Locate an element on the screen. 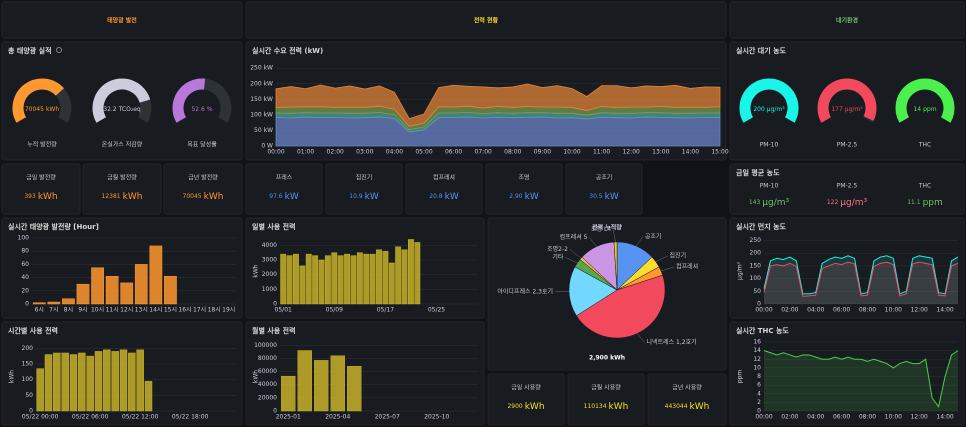  x-tick-label: 05/22 18:00 is located at coordinates (190, 417).